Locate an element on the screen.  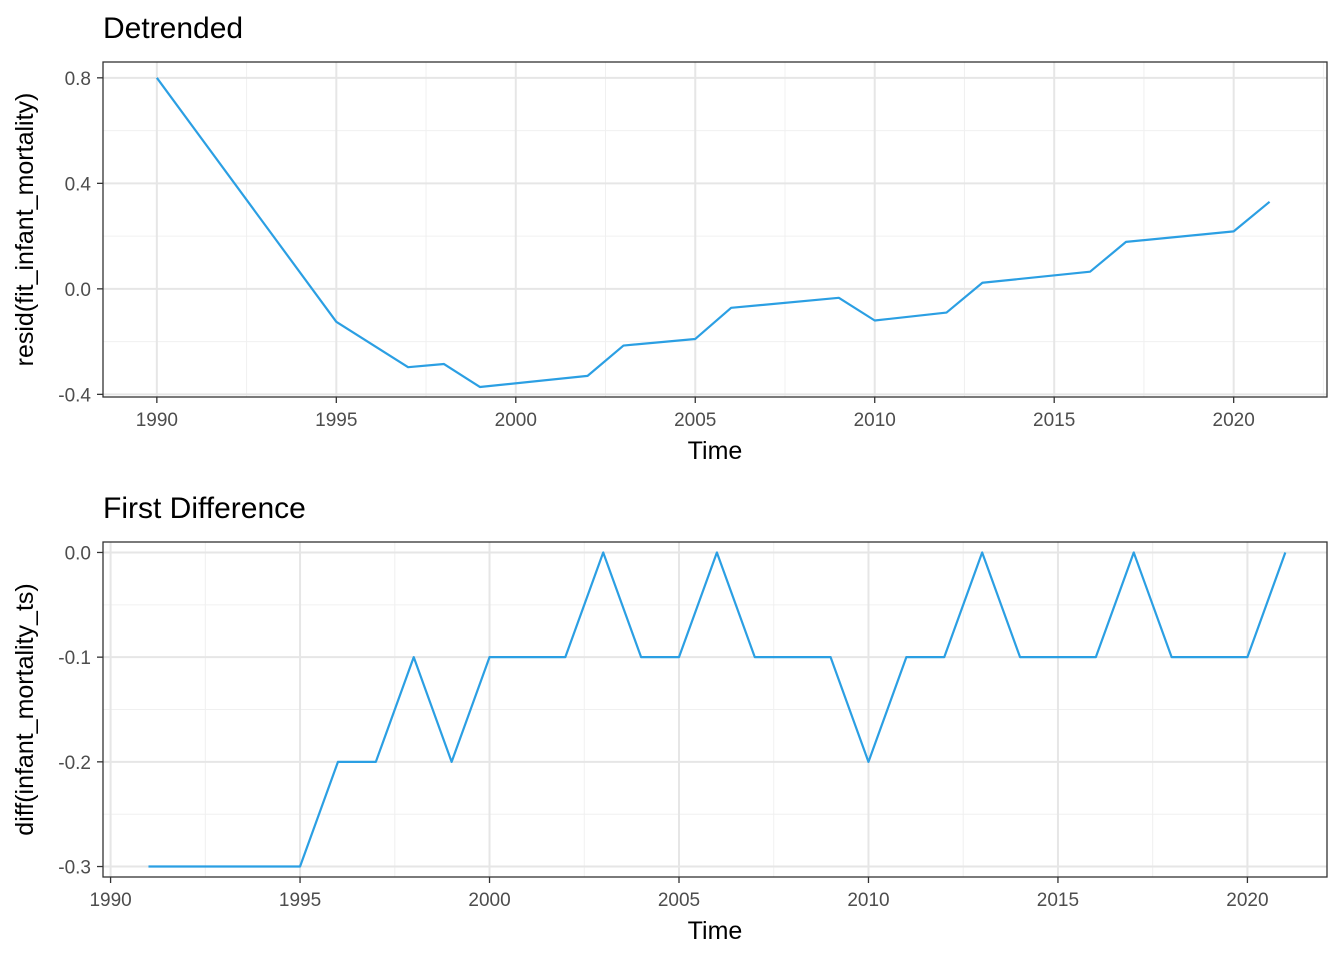
y-axis-title: diff(infant_mortality_ts) is located at coordinates (25, 709).